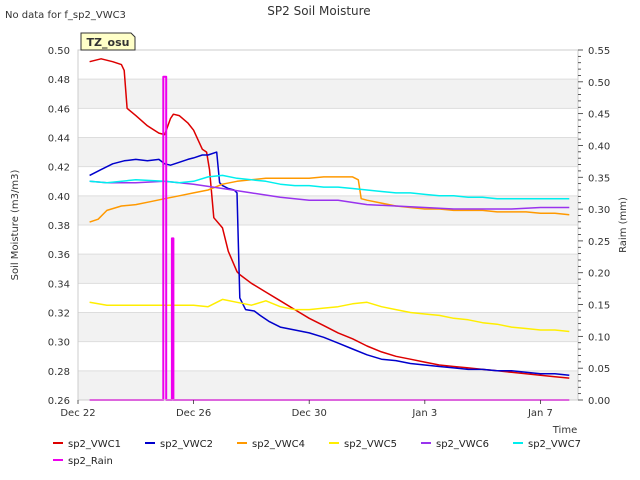 The width and height of the screenshot is (640, 480). I want to click on y-tick-label: 0.38, so click(59, 226).